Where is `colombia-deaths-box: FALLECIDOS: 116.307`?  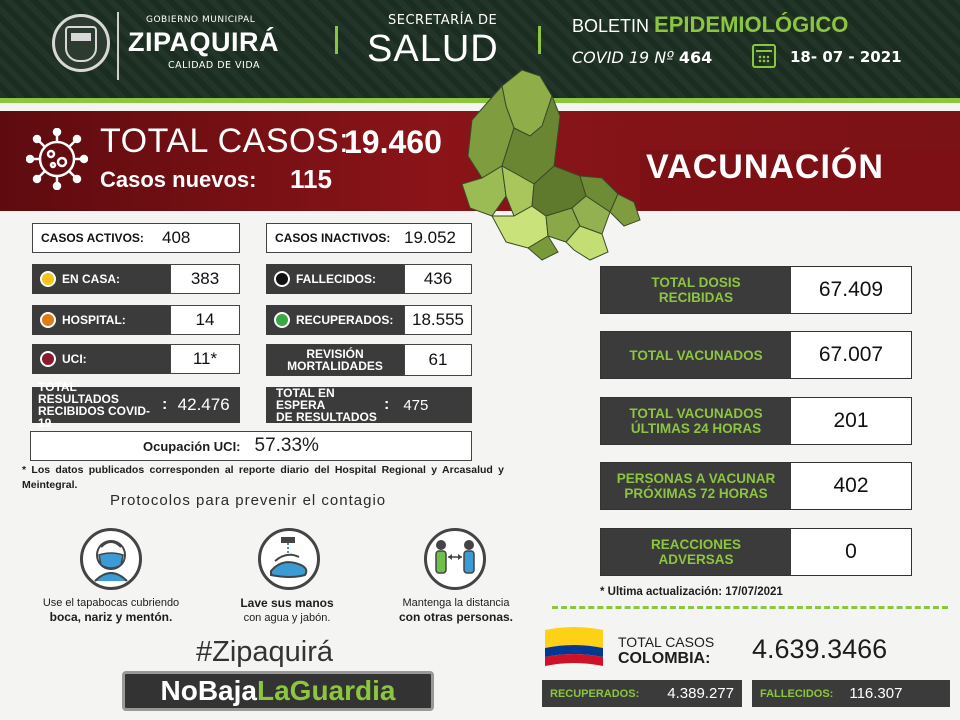
colombia-deaths-box: FALLECIDOS: 116.307 is located at coordinates (851, 693).